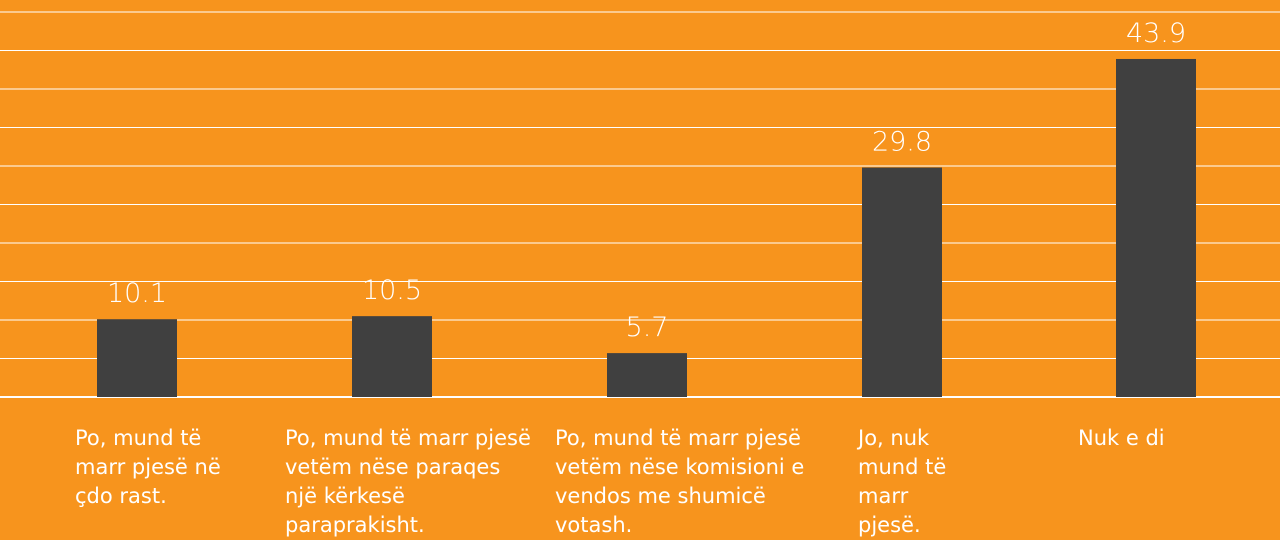 Image resolution: width=1280 pixels, height=540 pixels. Describe the element at coordinates (137, 293) in the screenshot. I see `value-label: 10.1` at that location.